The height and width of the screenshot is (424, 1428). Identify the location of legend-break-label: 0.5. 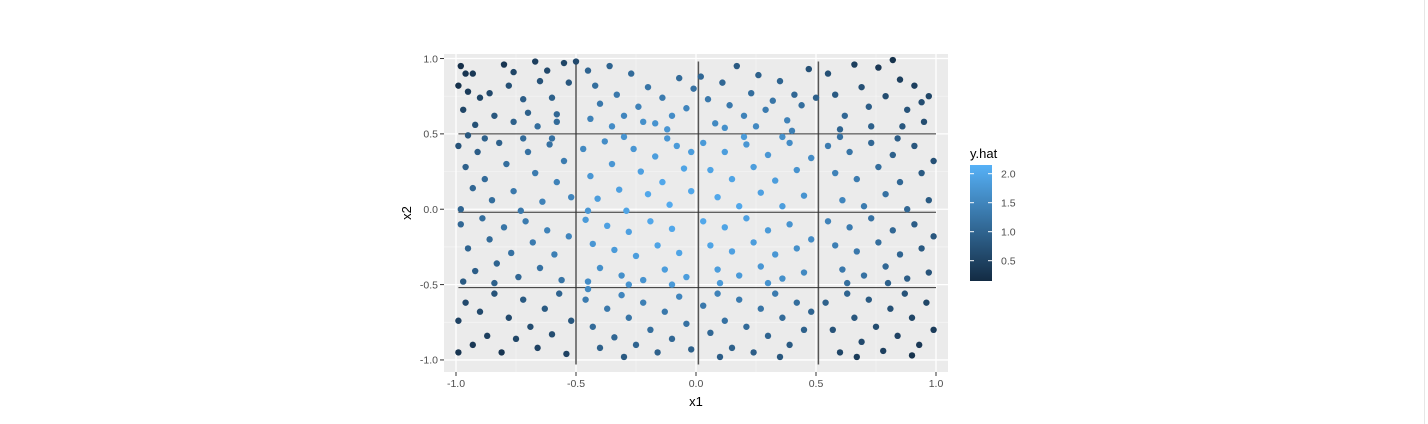
(1008, 262).